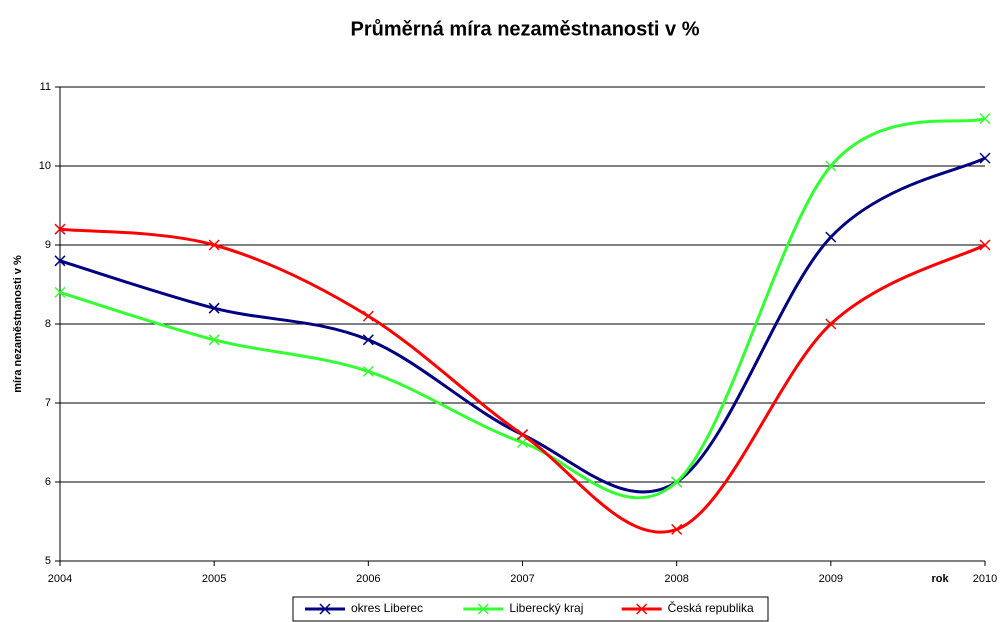 The image size is (1003, 622). I want to click on x-tick-label: 2004, so click(60, 579).